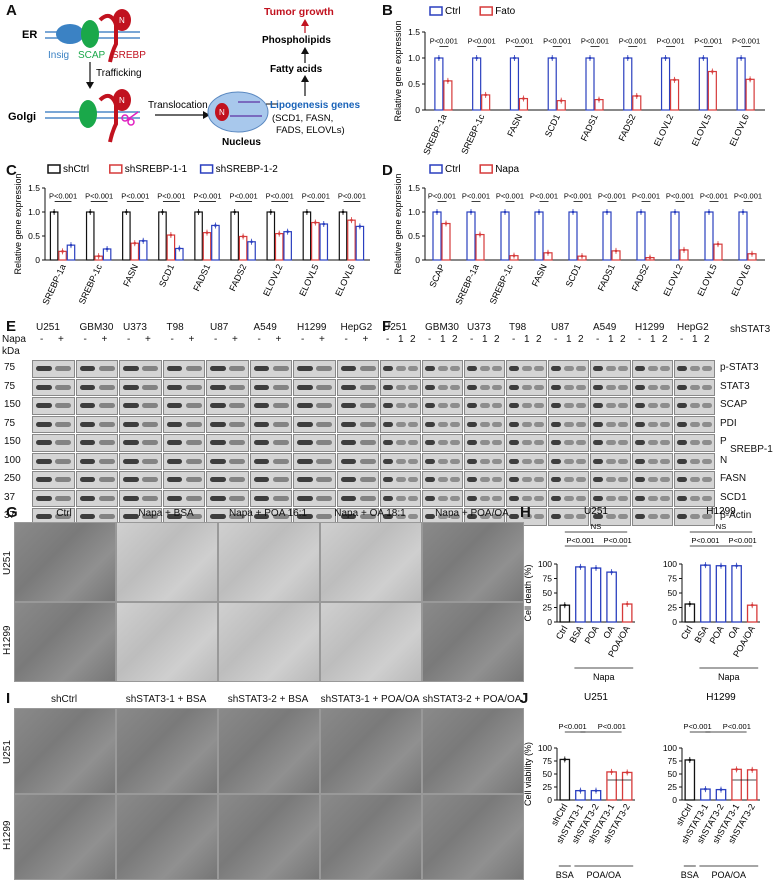  I want to click on y-tick-label: 100, so click(670, 564).